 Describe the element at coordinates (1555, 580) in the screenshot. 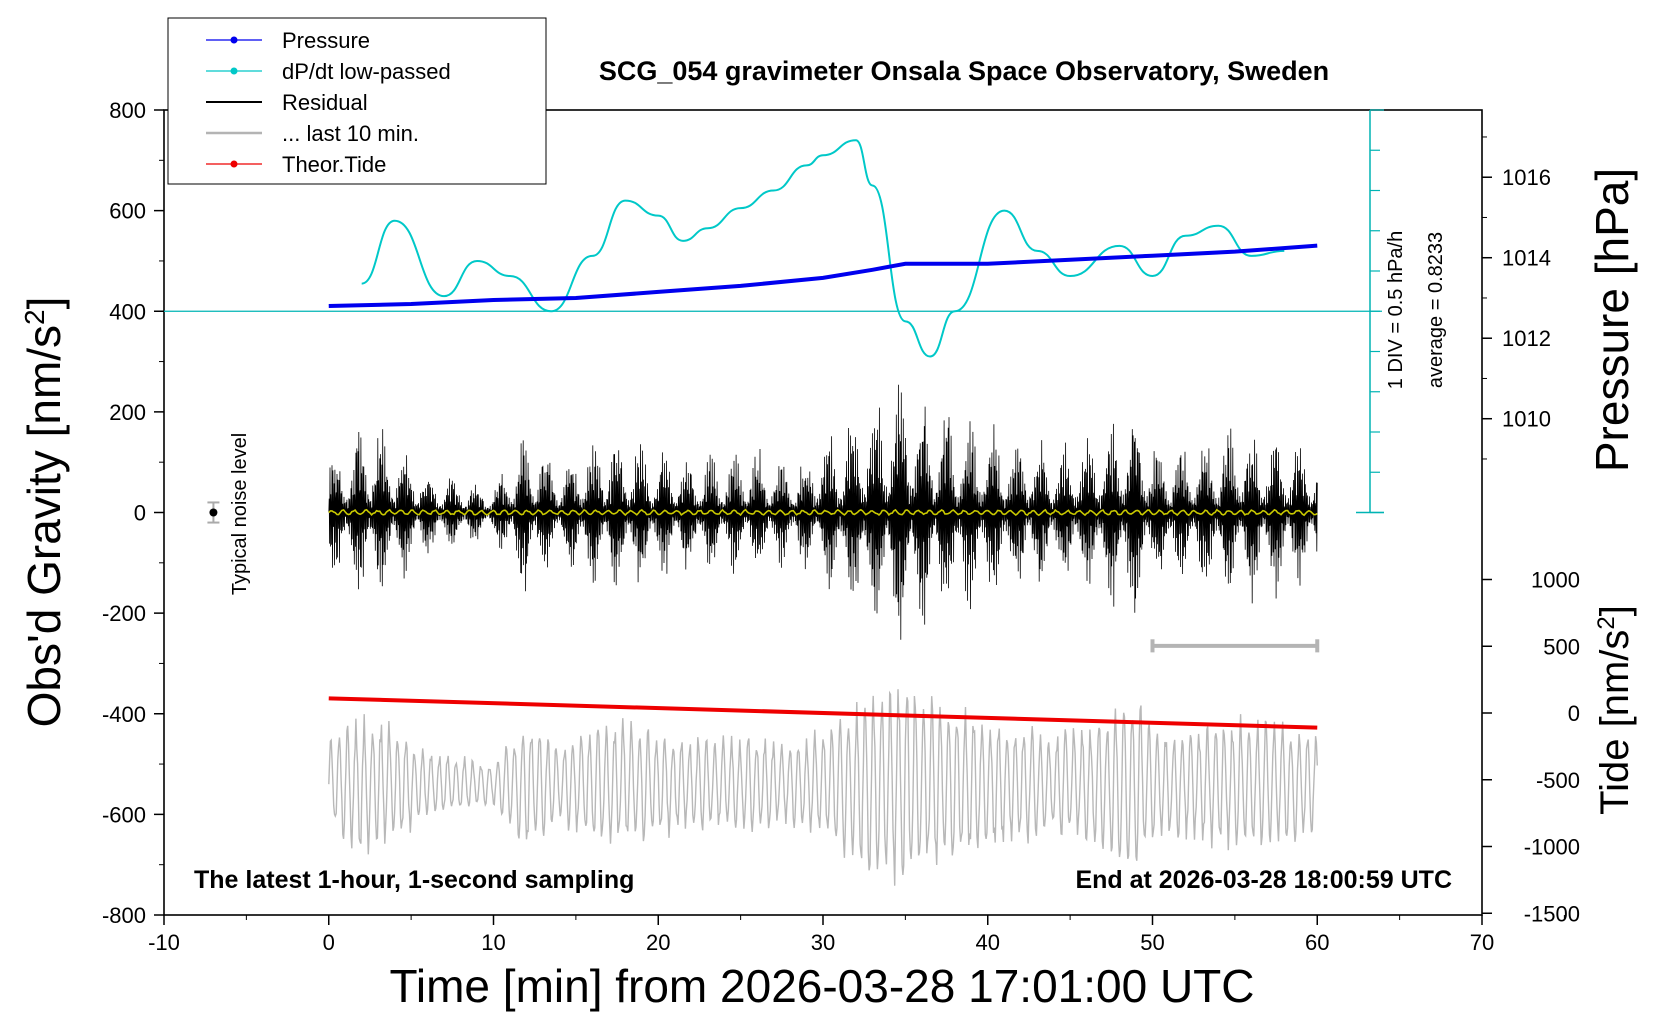

I see `tide-tick-label: 1000` at that location.